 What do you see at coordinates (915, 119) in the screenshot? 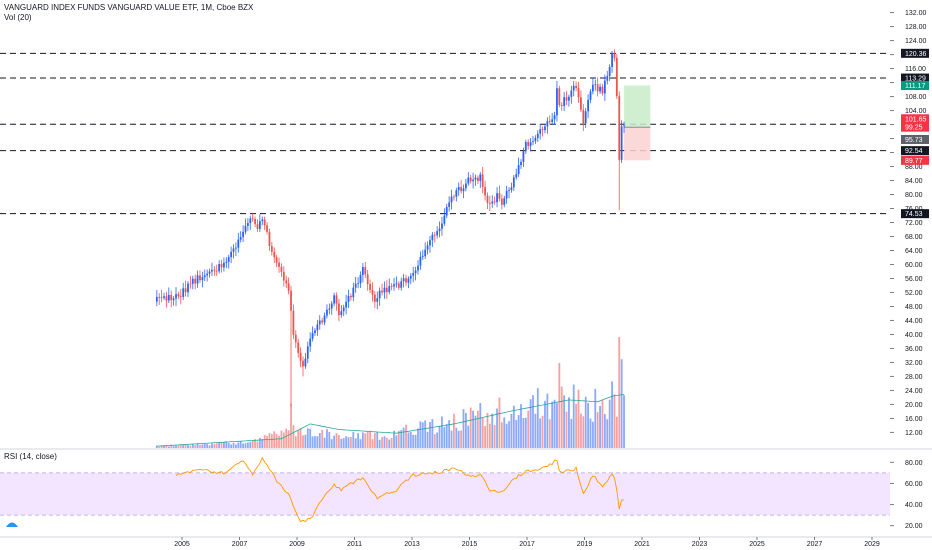
I see `position-price-label: 101.65` at bounding box center [915, 119].